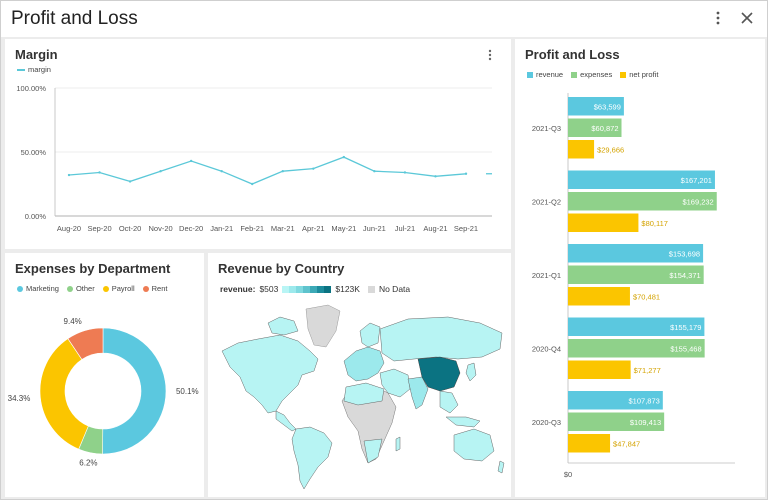 The height and width of the screenshot is (500, 768). What do you see at coordinates (645, 422) in the screenshot?
I see `bar-value-label: $109,413` at bounding box center [645, 422].